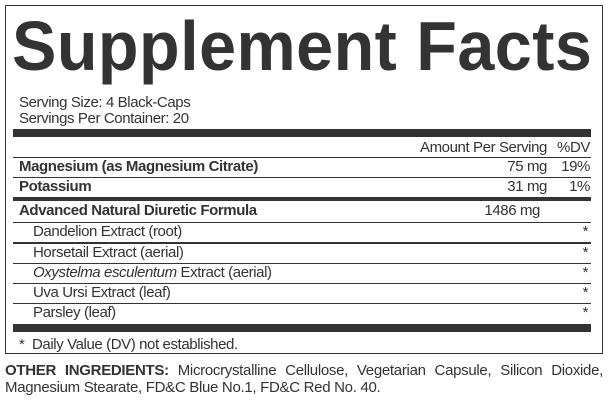  Describe the element at coordinates (573, 147) in the screenshot. I see `dv-header: %DV` at that location.